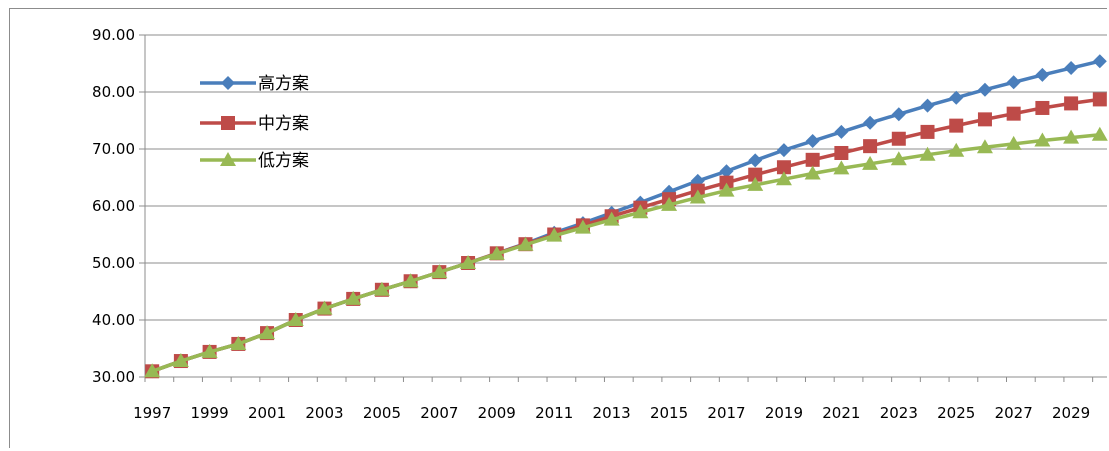 The height and width of the screenshot is (451, 1109). What do you see at coordinates (612, 413) in the screenshot?
I see `x-tick-label: 2013` at bounding box center [612, 413].